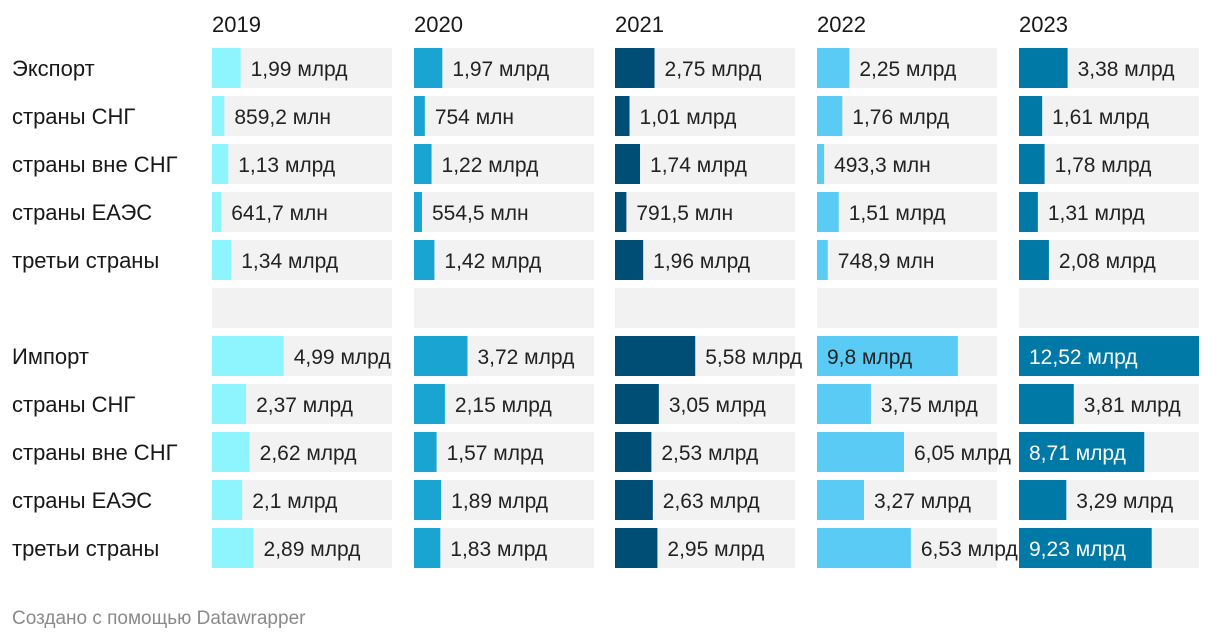 The image size is (1220, 644). What do you see at coordinates (95, 164) in the screenshot?
I see `row-label: страны вне СНГ` at bounding box center [95, 164].